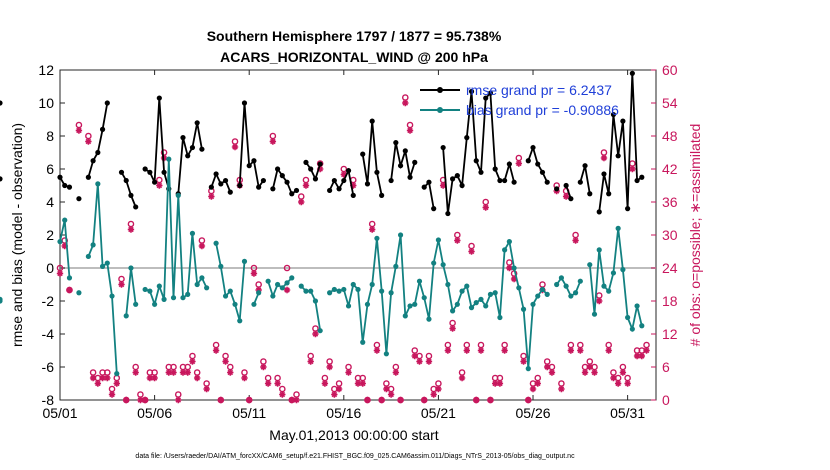 The width and height of the screenshot is (830, 470). What do you see at coordinates (440, 110) in the screenshot?
I see `legend-bias-marker` at bounding box center [440, 110].